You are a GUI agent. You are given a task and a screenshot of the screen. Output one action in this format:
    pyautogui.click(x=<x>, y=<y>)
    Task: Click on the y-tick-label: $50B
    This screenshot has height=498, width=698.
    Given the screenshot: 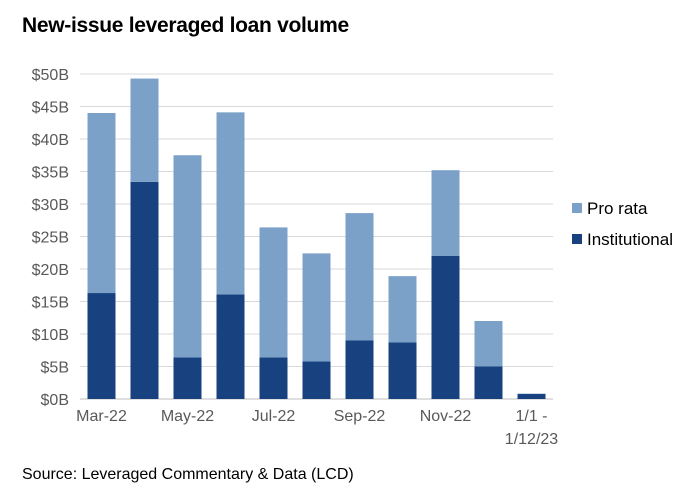 What is the action you would take?
    pyautogui.click(x=50, y=75)
    